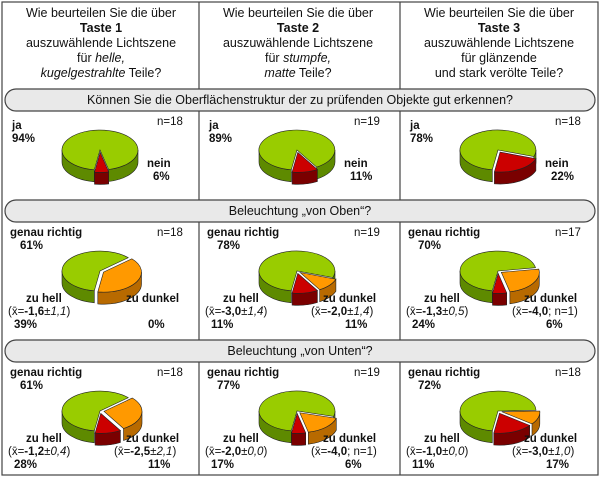 Image resolution: width=600 pixels, height=477 pixels. What do you see at coordinates (83, 73) in the screenshot?
I see `header-surface-word: kugelgestrahlte` at bounding box center [83, 73].